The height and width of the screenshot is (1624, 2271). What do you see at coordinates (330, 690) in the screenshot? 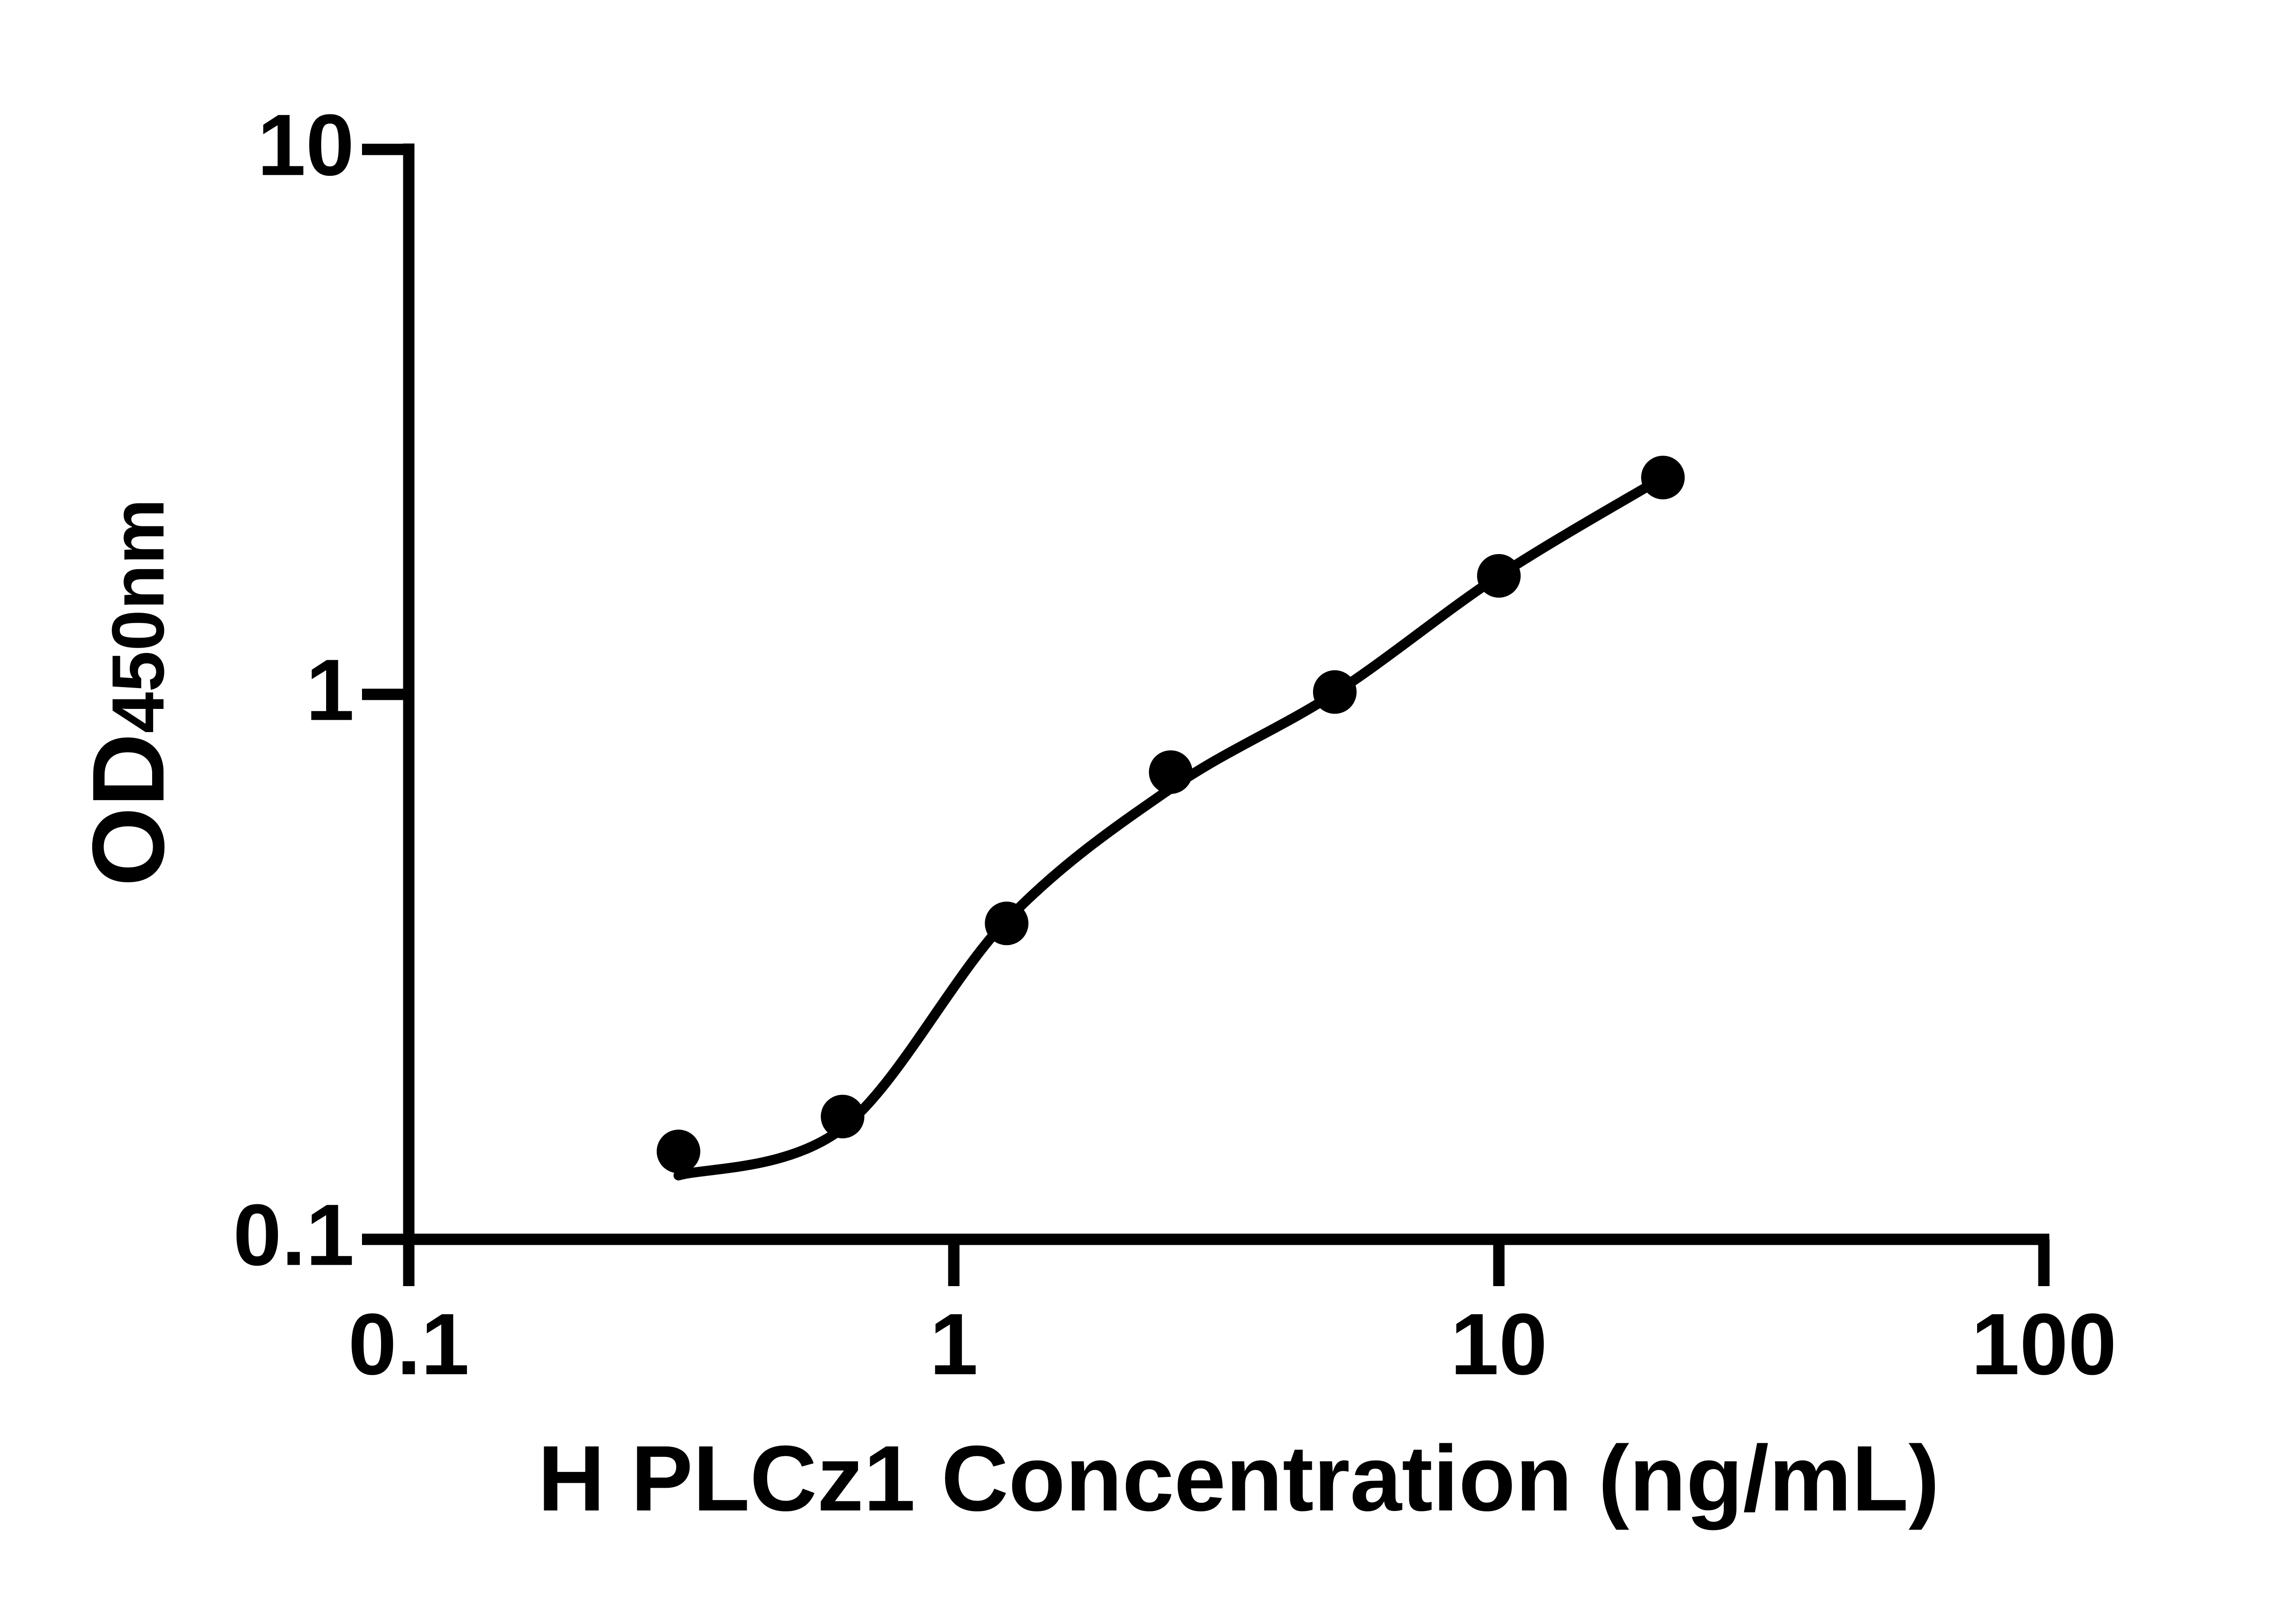
I see `y-tick-label: 1` at bounding box center [330, 690].